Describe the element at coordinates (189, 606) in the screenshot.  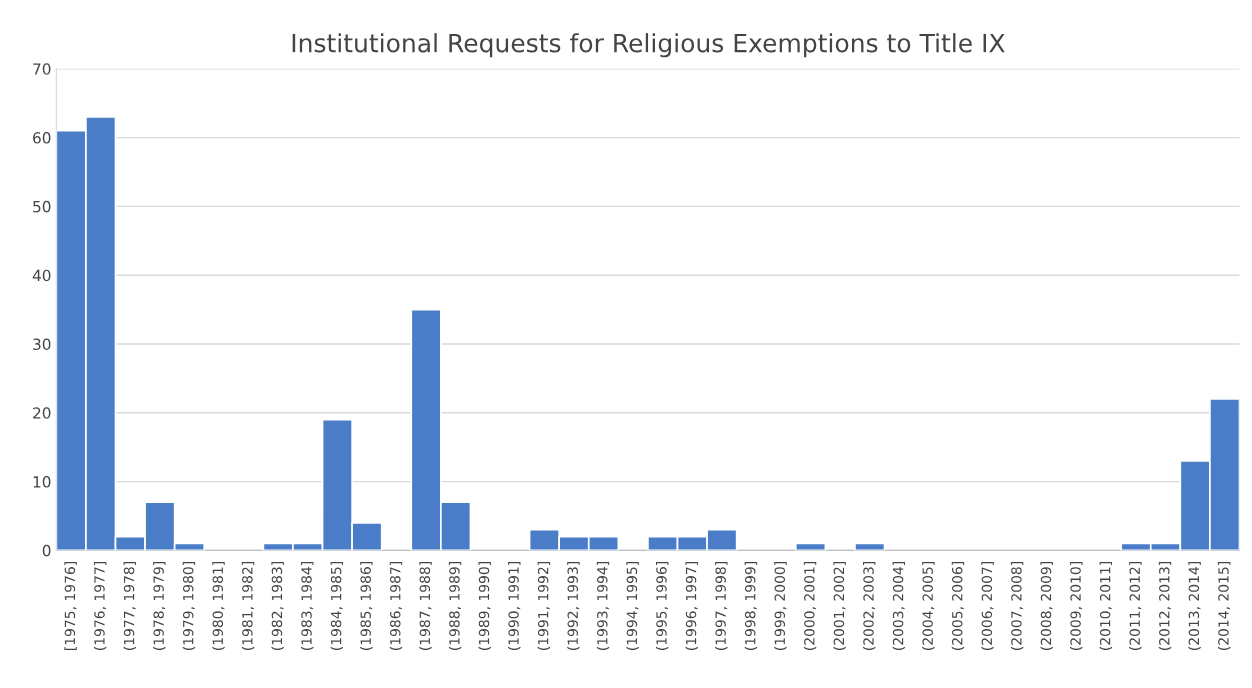
I see `x-tick-label: (1979, 1980]` at that location.